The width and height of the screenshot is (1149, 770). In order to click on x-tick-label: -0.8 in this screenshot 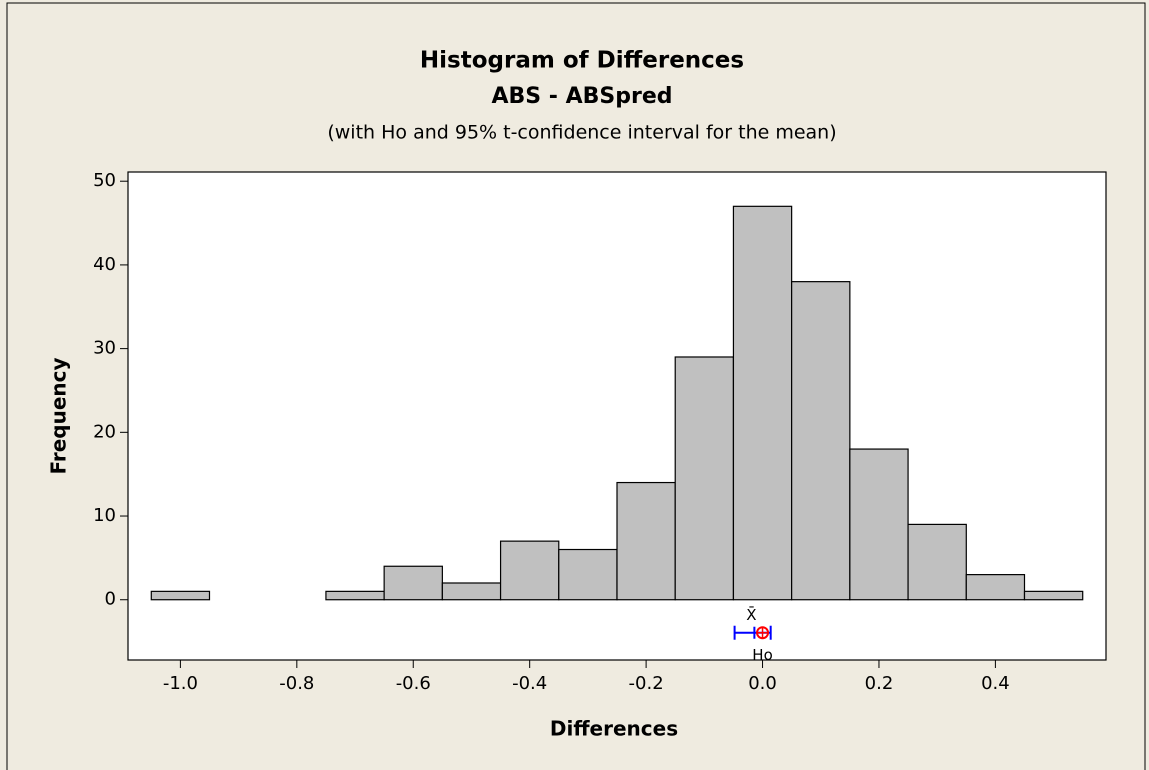, I will do `click(296, 683)`.